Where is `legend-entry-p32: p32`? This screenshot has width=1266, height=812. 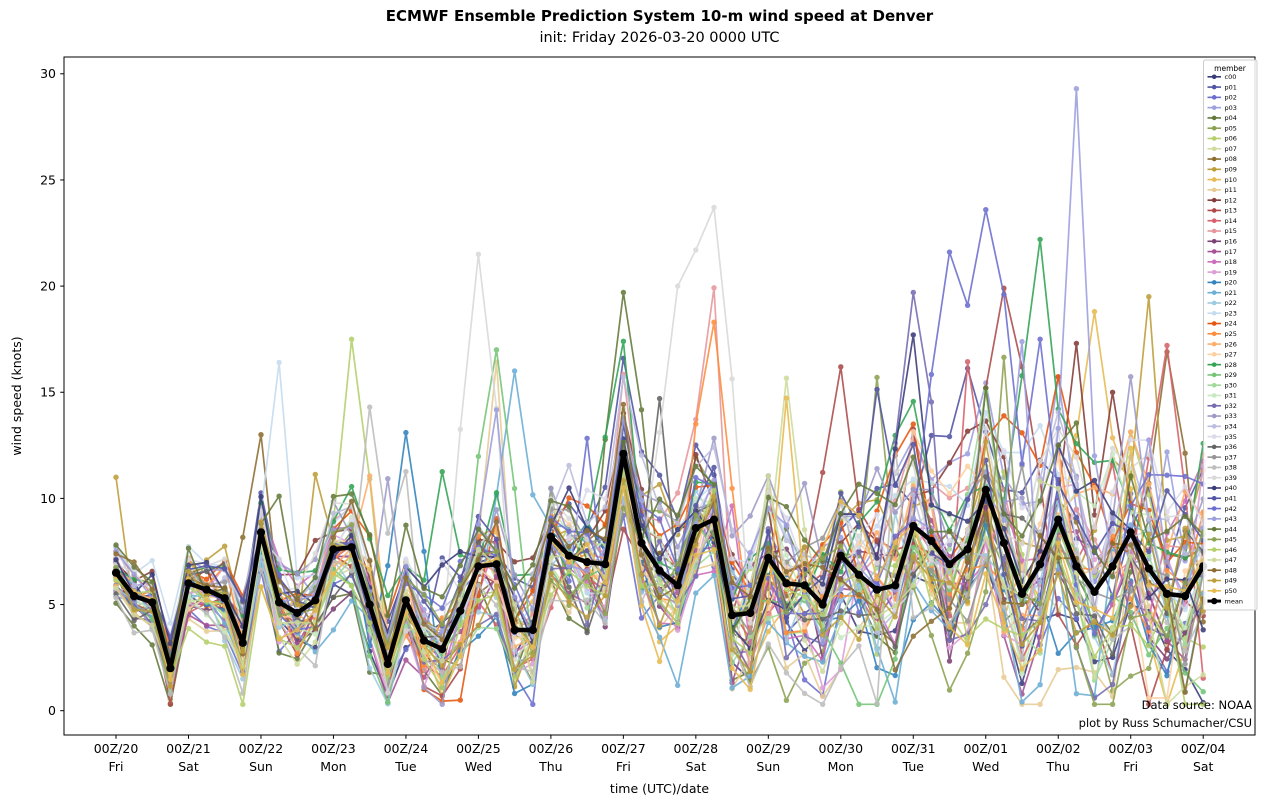 legend-entry-p32: p32 is located at coordinates (1222, 406).